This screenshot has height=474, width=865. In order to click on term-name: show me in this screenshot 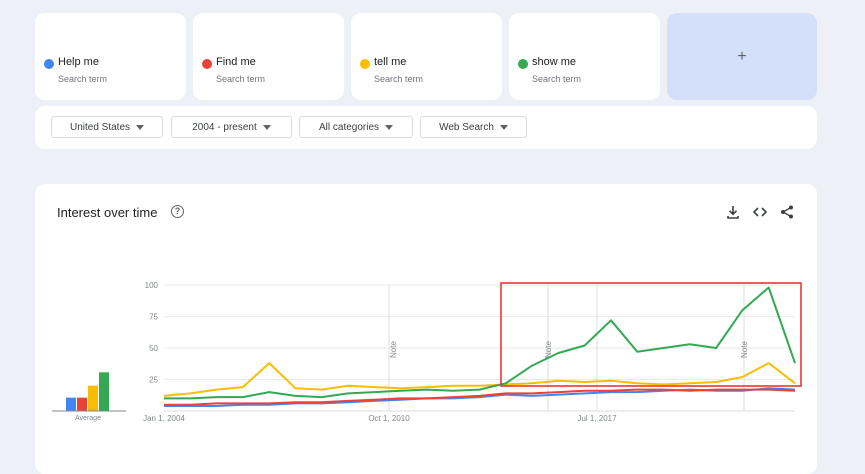, I will do `click(554, 62)`.